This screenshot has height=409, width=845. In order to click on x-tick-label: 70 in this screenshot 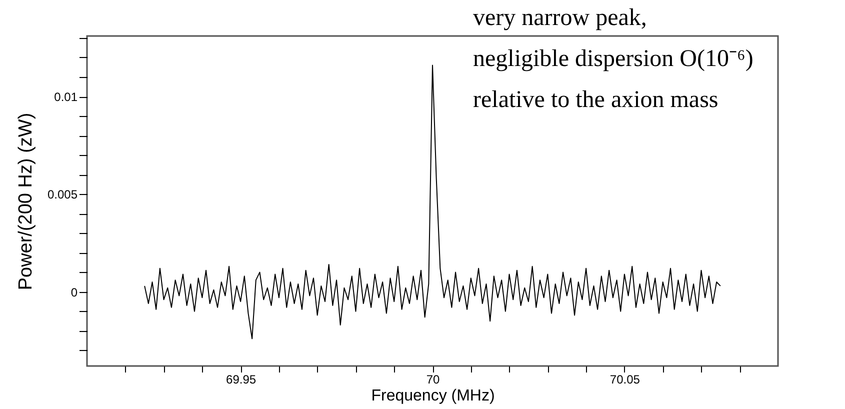, I will do `click(433, 379)`.